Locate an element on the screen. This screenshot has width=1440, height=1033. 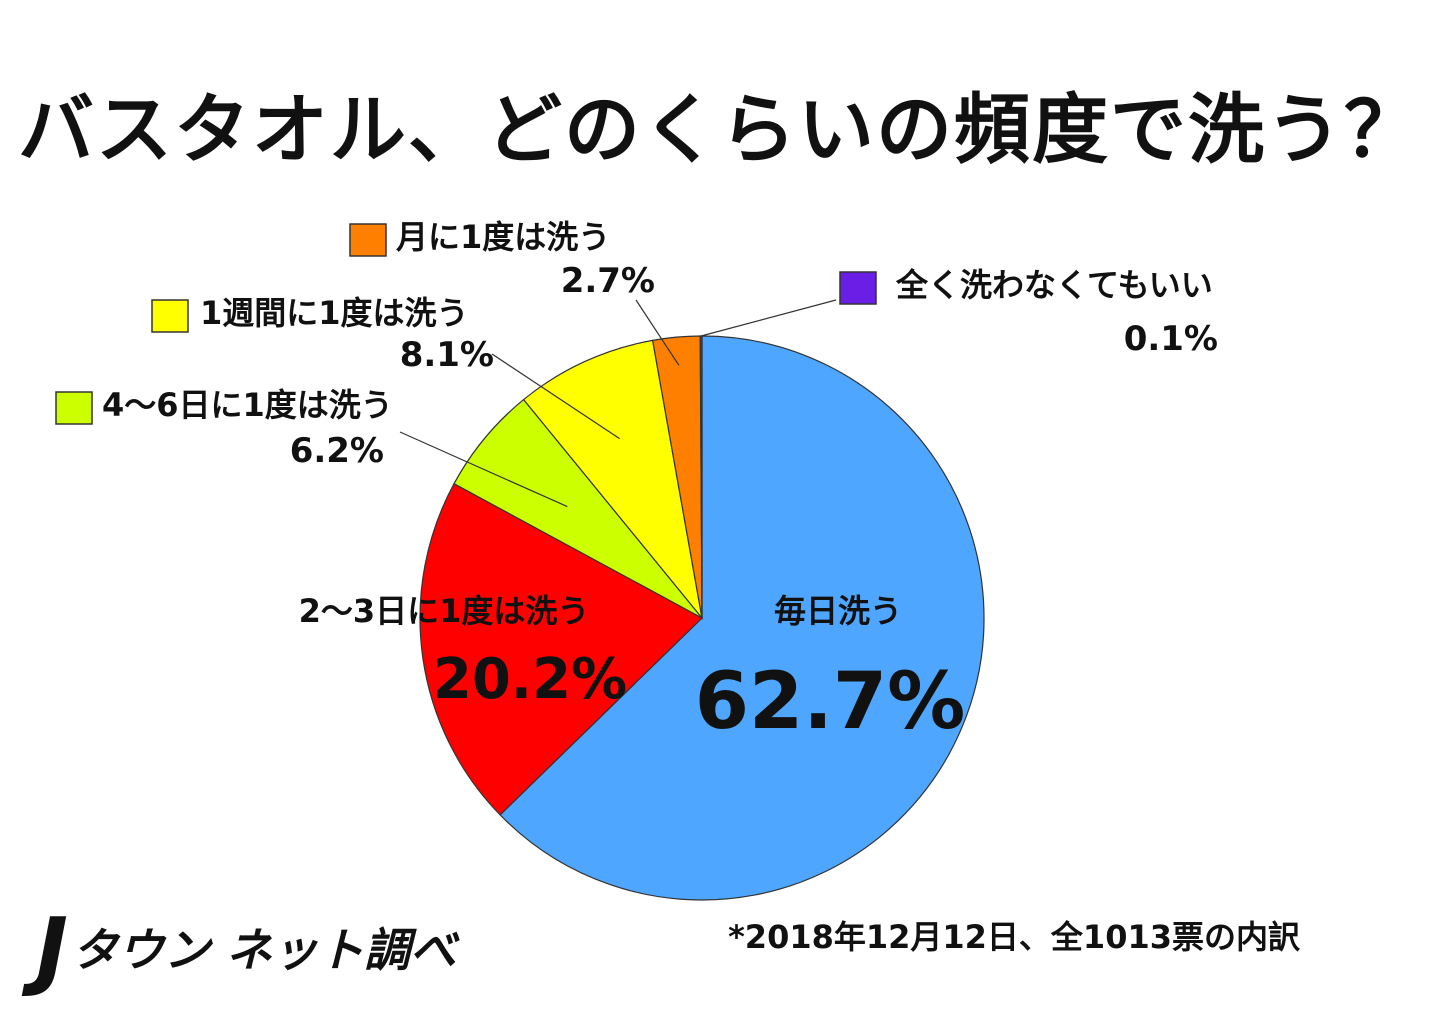
slice-label: 月に1度は洗う is located at coordinates (503, 237).